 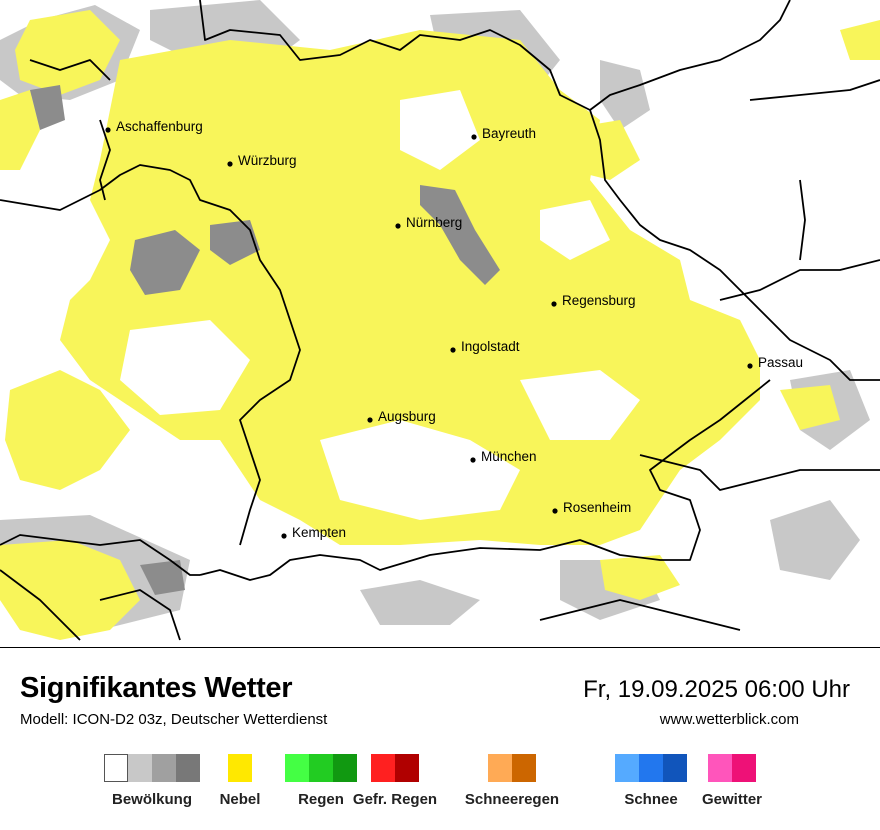 I want to click on legend-label: Nebel, so click(x=240, y=799).